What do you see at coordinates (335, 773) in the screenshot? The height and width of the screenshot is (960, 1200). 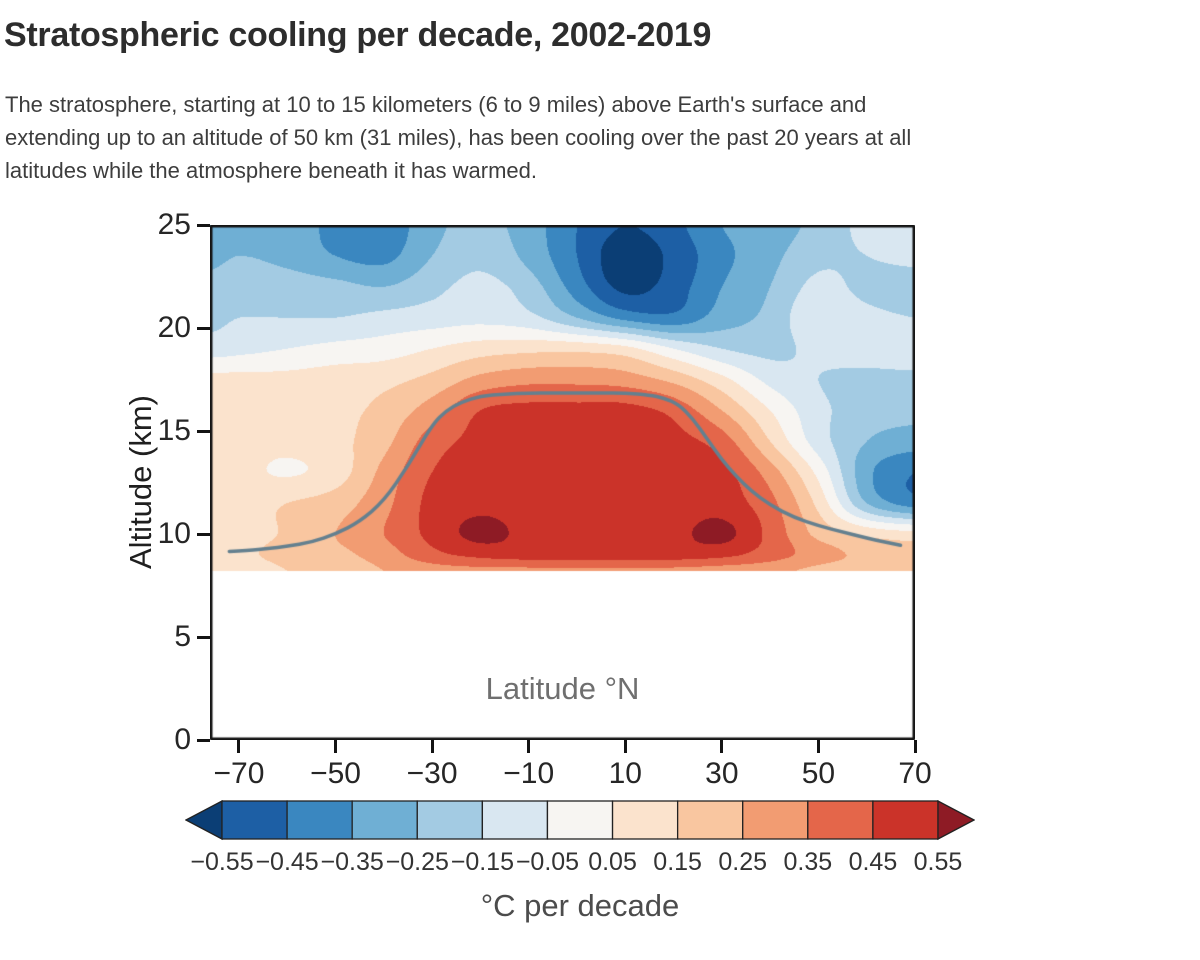 I see `x-tick-label: −50` at bounding box center [335, 773].